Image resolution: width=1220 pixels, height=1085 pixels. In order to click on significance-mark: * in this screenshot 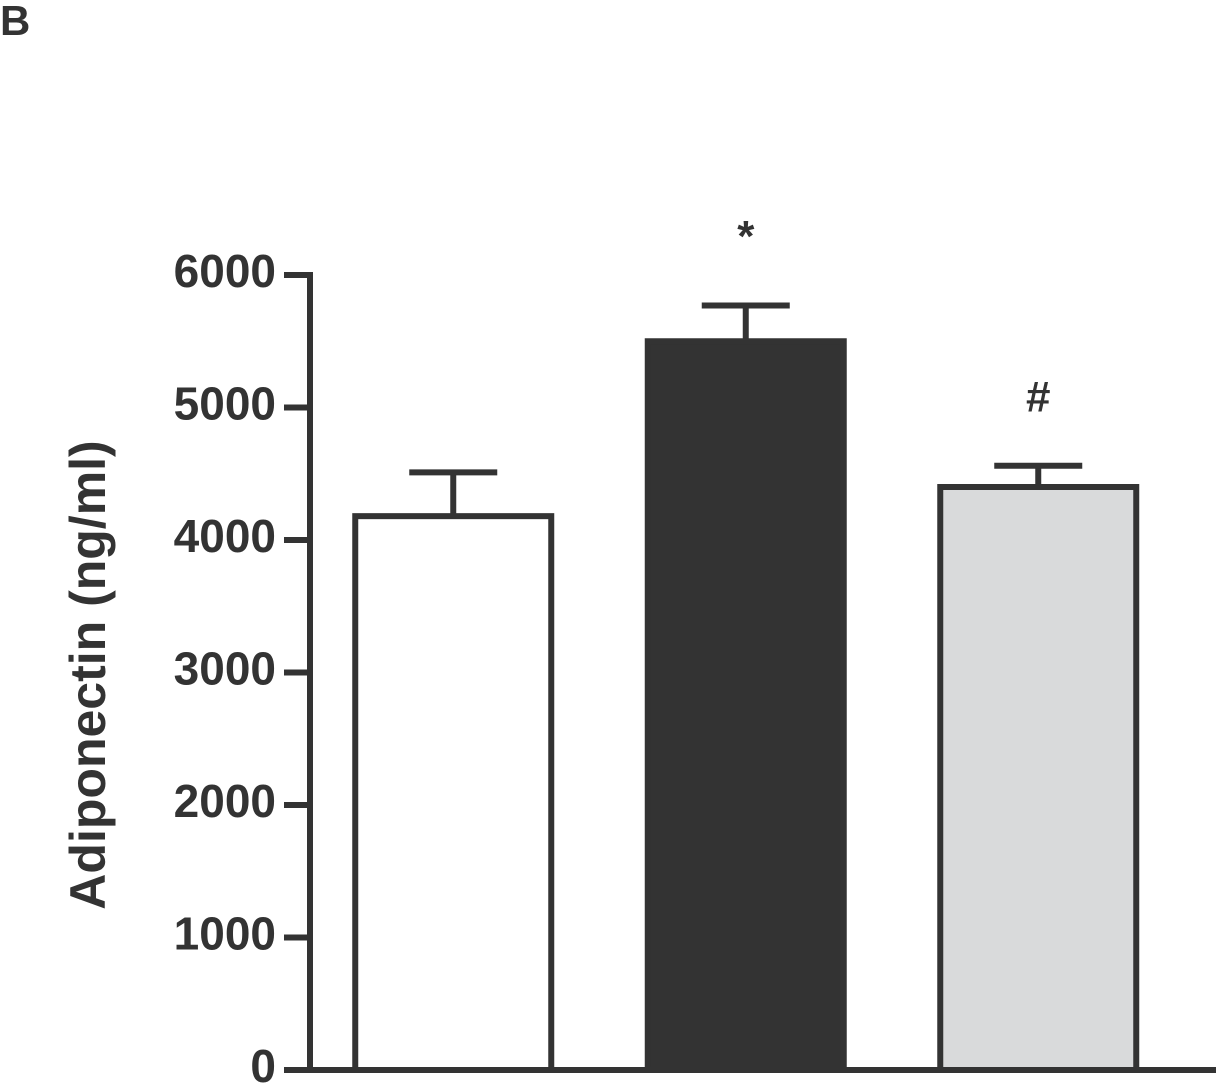, I will do `click(746, 236)`.